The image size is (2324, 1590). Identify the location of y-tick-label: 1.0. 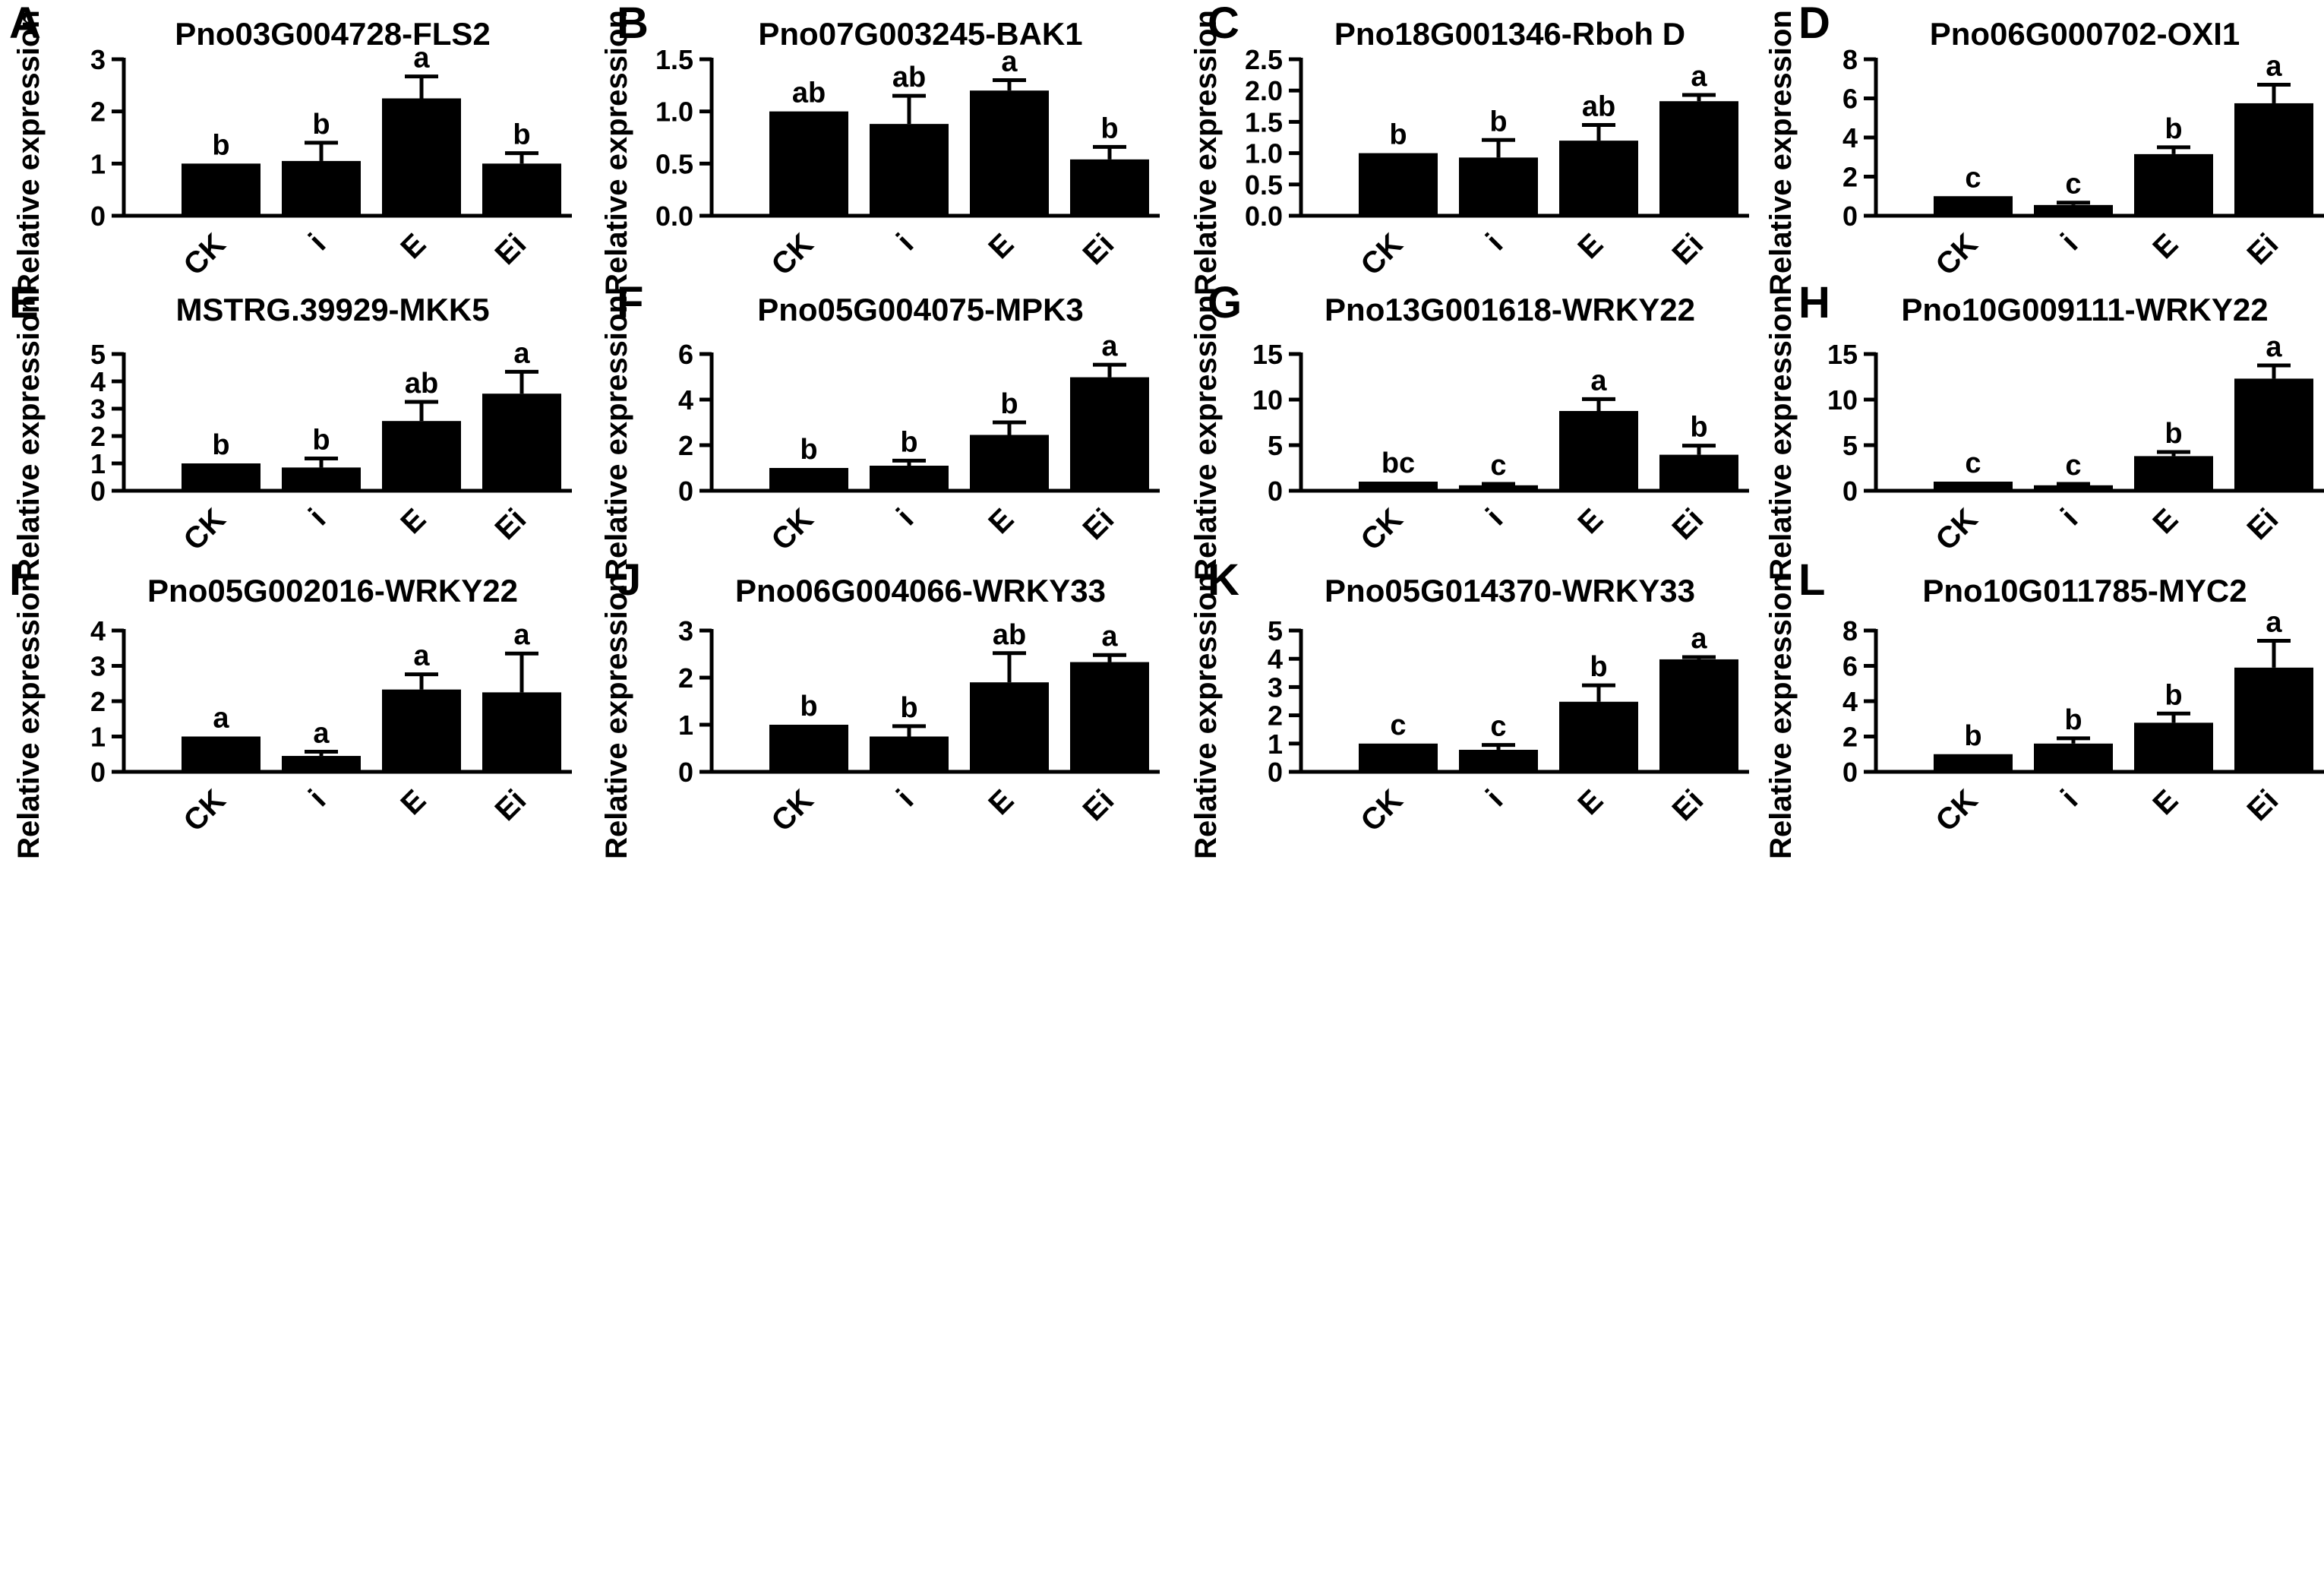
(674, 112).